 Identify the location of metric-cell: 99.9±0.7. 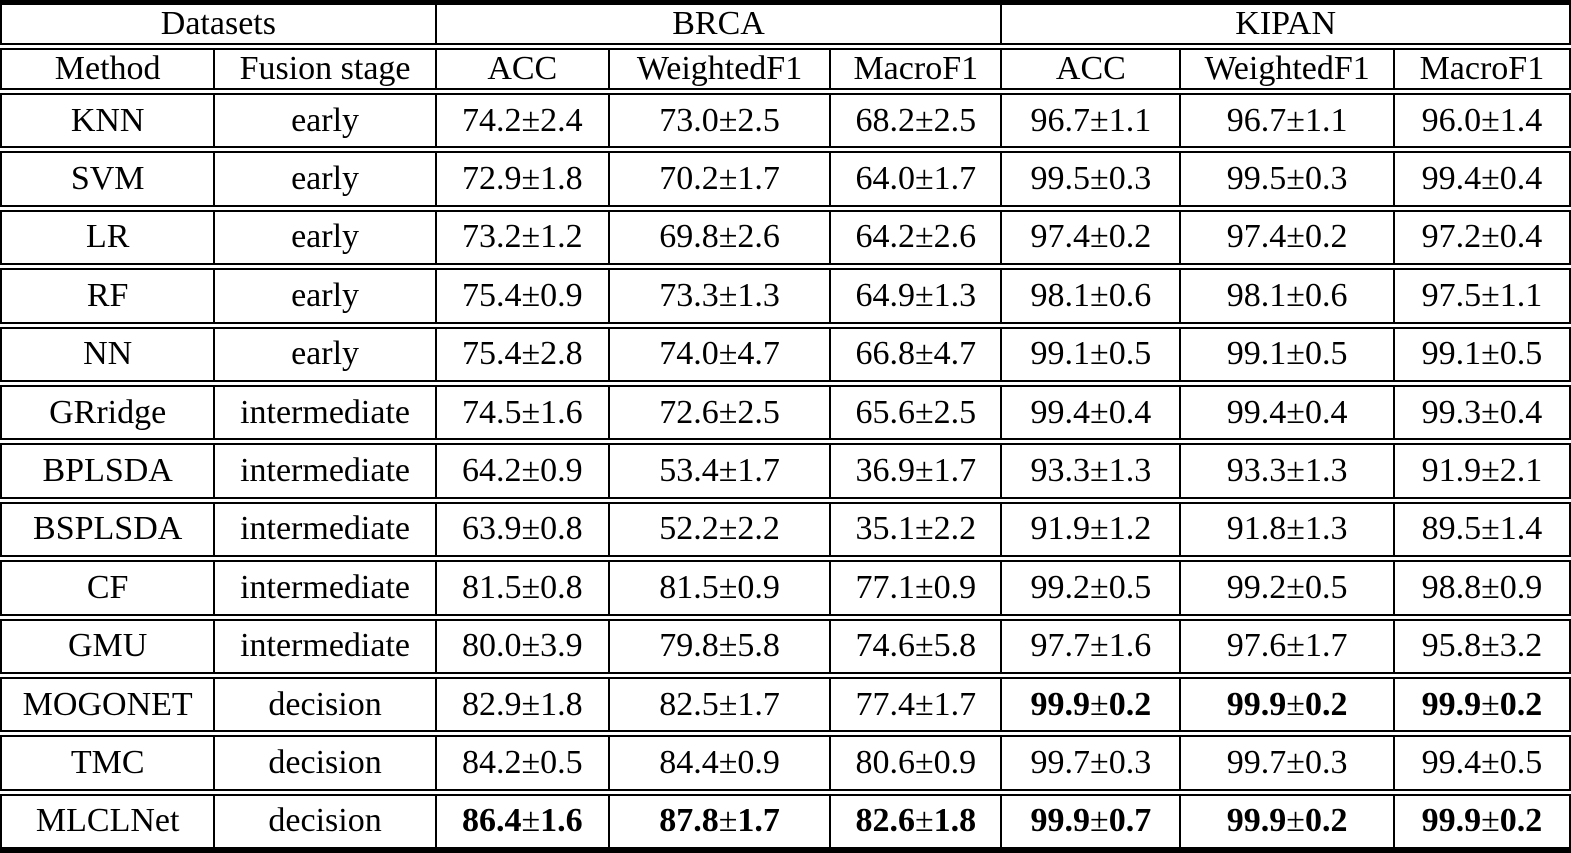
(1090, 819).